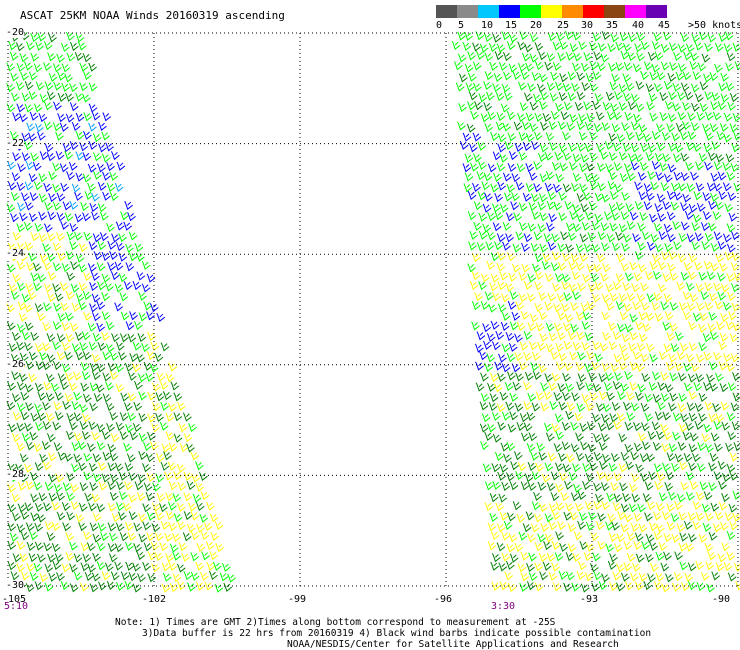 The image size is (740, 650). I want to click on legend-label: 5, so click(461, 25).